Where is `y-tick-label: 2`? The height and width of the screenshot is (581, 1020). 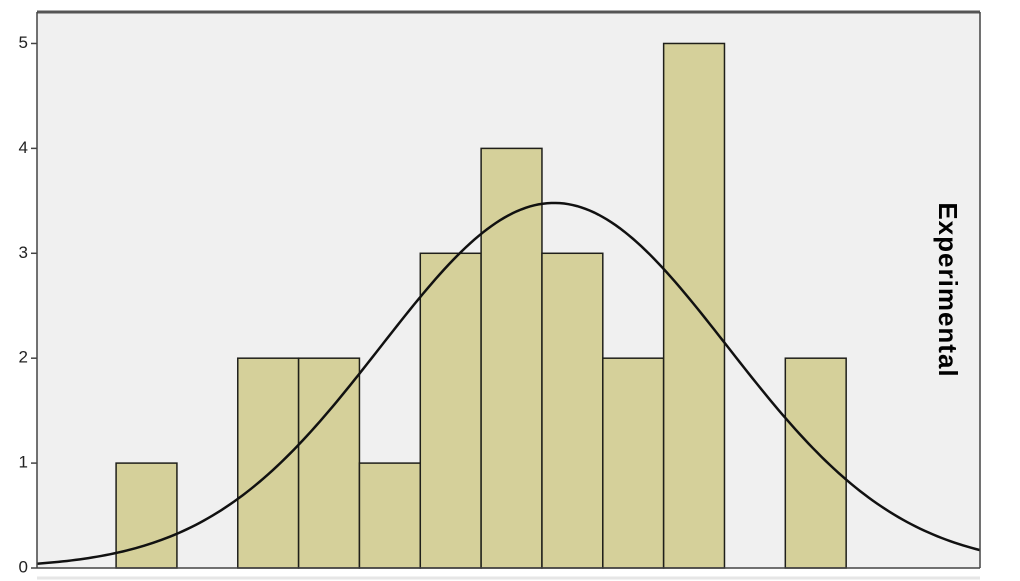
y-tick-label: 2 is located at coordinates (23, 357).